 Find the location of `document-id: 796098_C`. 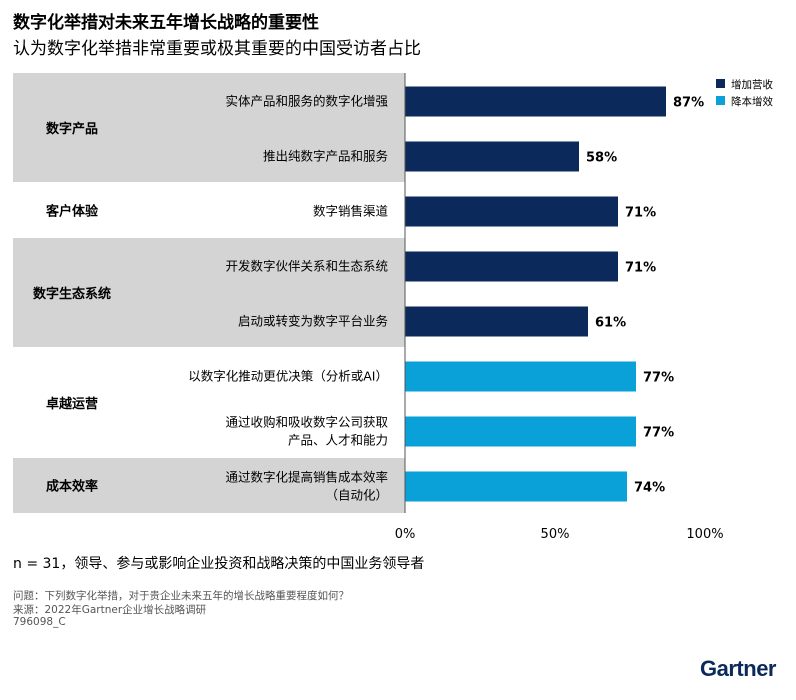

document-id: 796098_C is located at coordinates (39, 622).